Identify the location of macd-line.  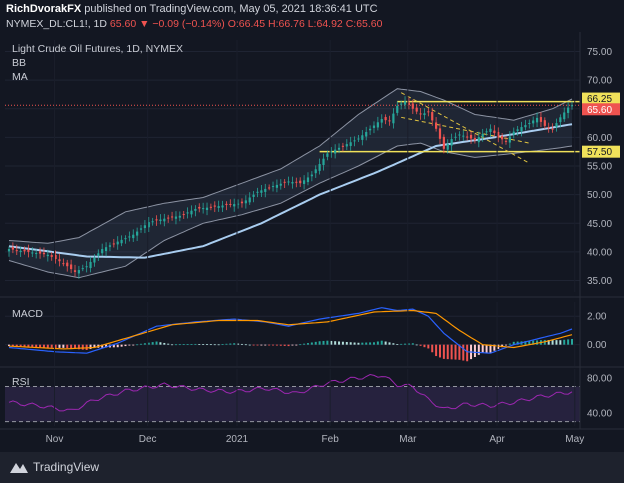
(290, 330).